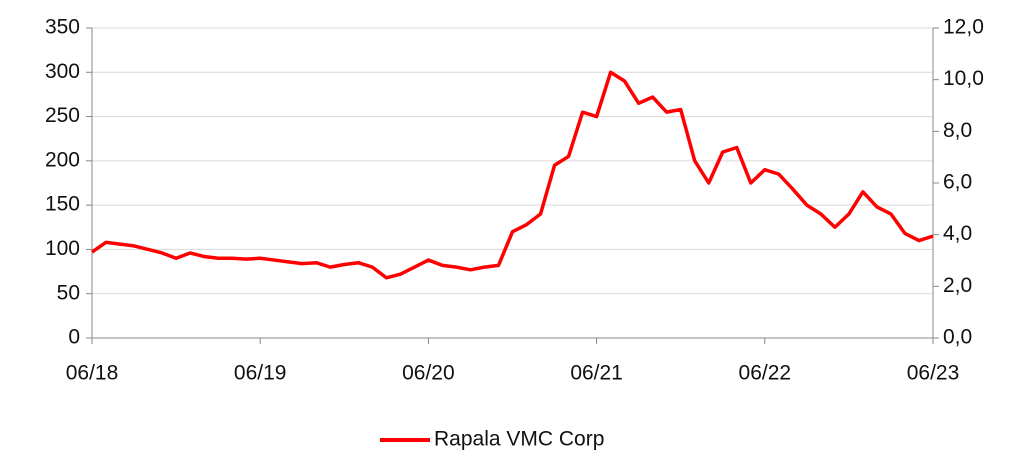  Describe the element at coordinates (62, 159) in the screenshot. I see `y-tick-label: 200` at that location.